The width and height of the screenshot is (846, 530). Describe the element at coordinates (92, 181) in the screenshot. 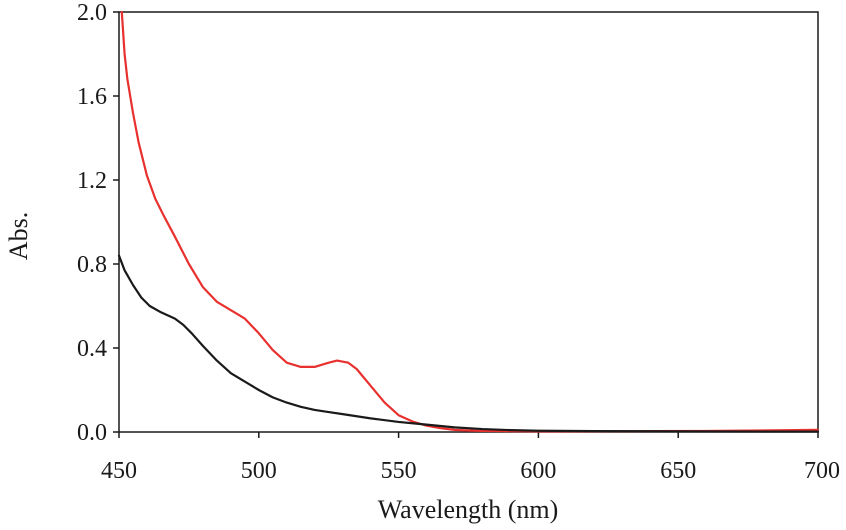

I see `y-tick-label: 1.2` at that location.